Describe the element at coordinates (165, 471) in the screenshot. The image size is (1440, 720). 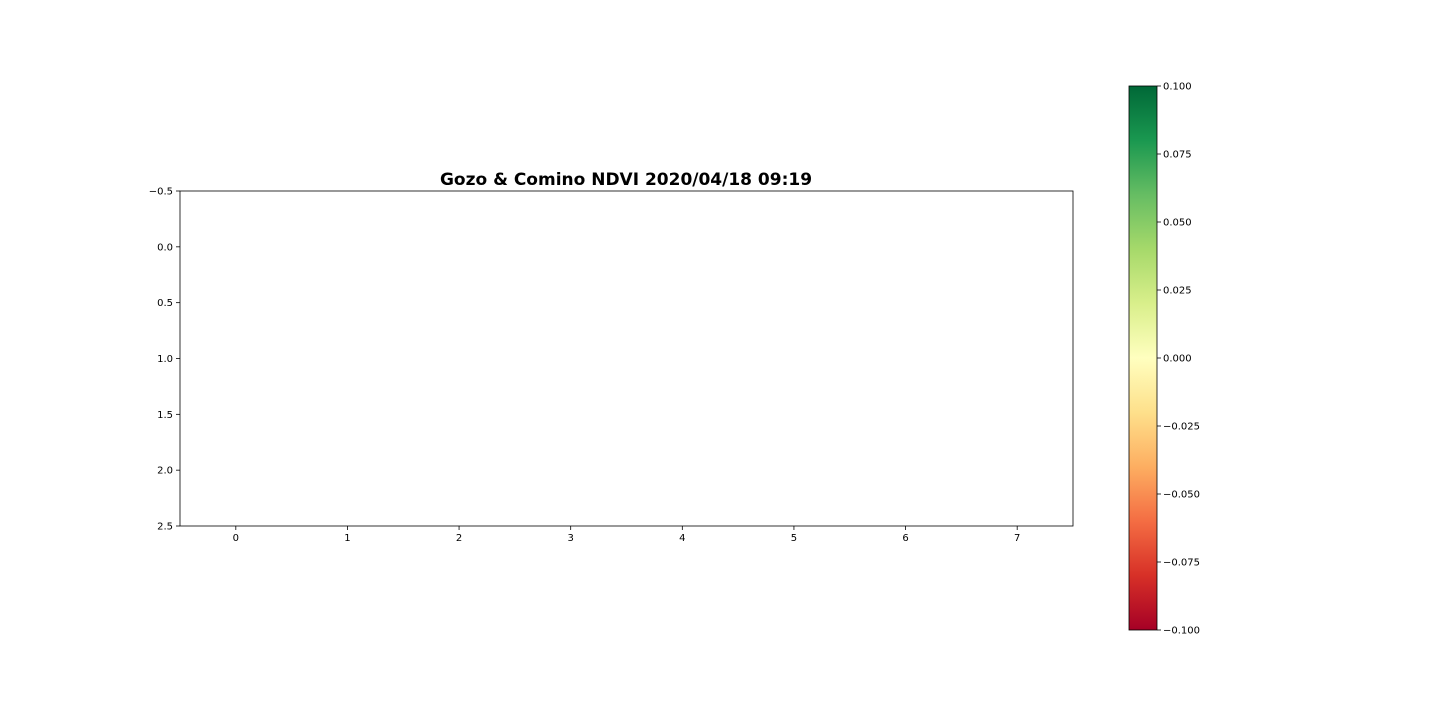
I see `y-tick-label: 2.0` at that location.